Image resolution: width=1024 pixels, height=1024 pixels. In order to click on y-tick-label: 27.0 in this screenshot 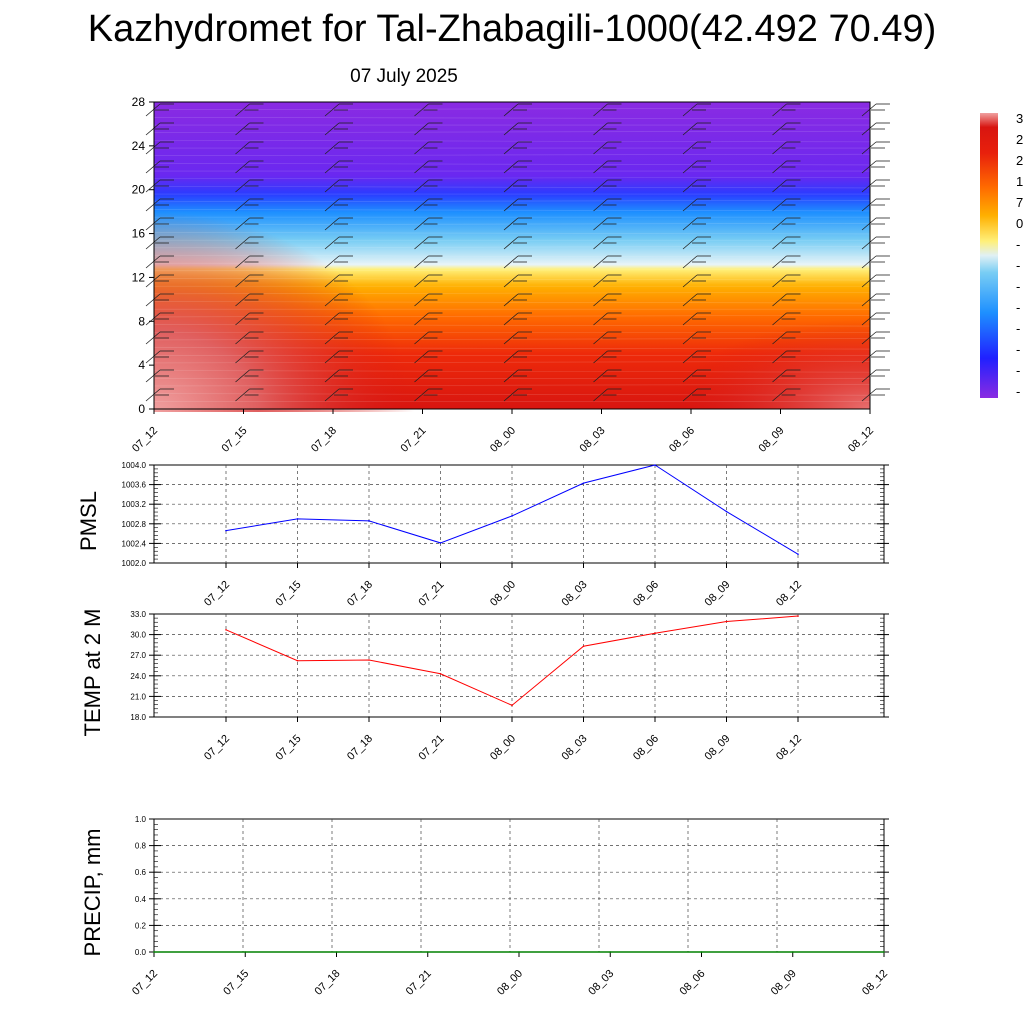, I will do `click(138, 655)`.